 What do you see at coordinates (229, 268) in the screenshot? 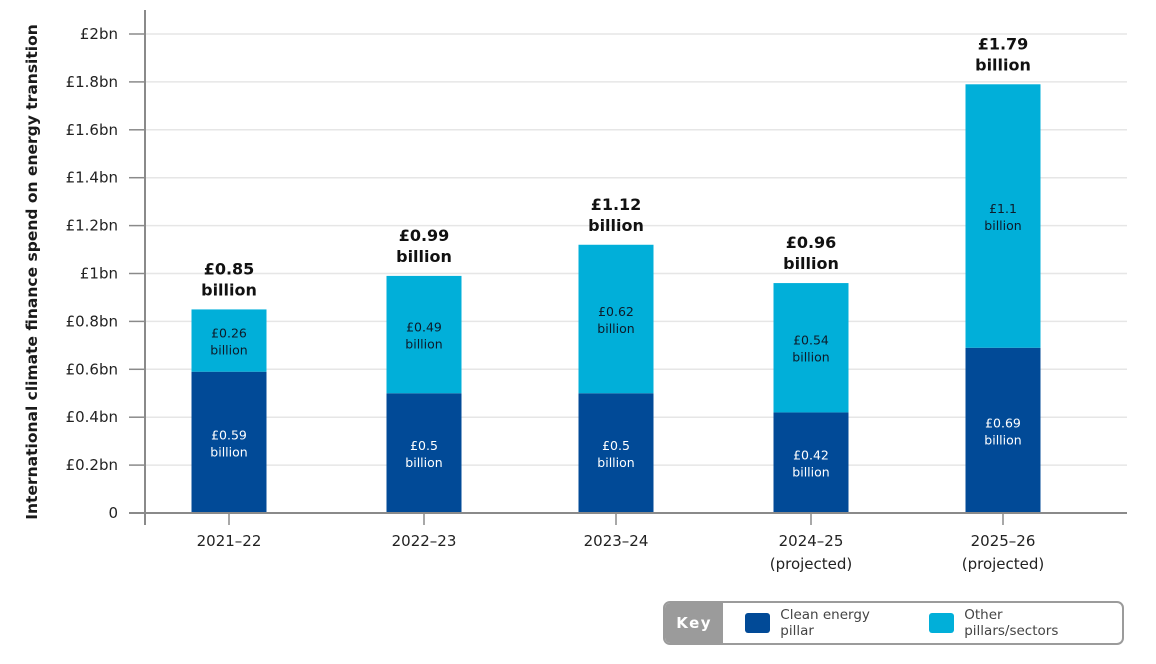
I see `total-value-label: £0.85` at bounding box center [229, 268].